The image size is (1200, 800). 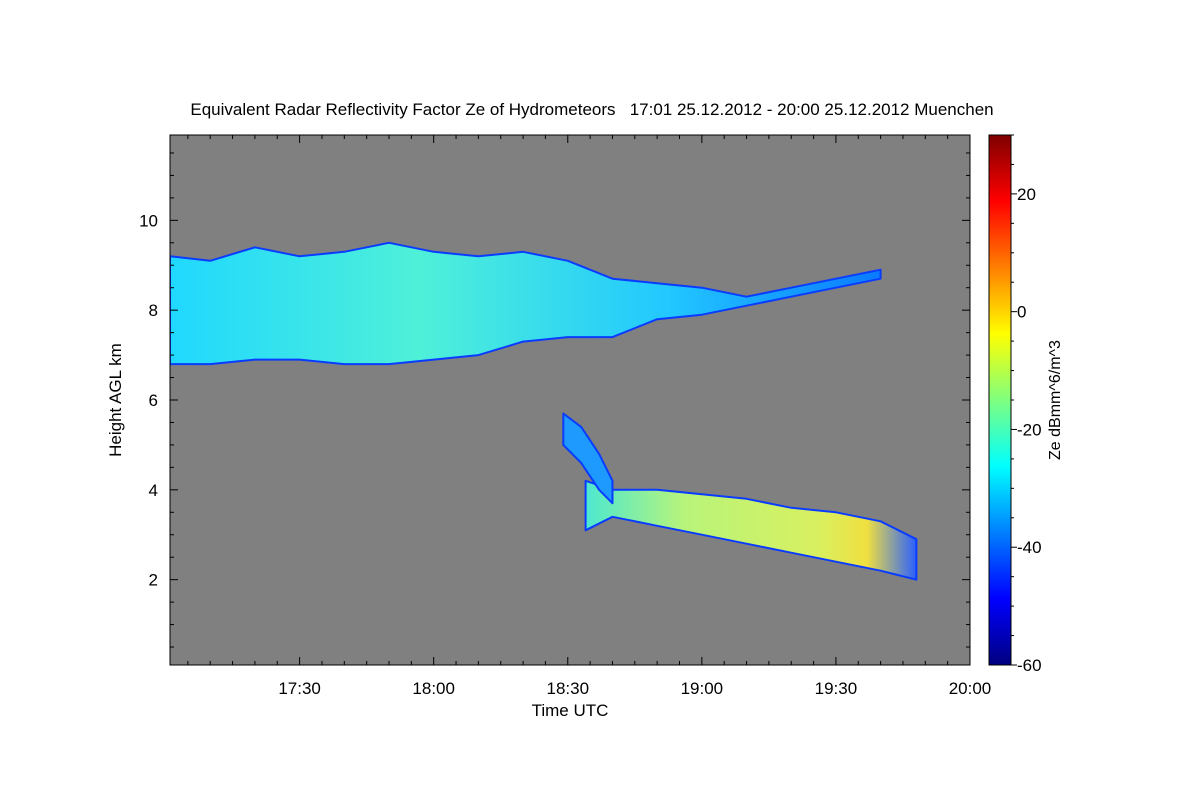 What do you see at coordinates (570, 710) in the screenshot?
I see `x-axis-label: Time UTC` at bounding box center [570, 710].